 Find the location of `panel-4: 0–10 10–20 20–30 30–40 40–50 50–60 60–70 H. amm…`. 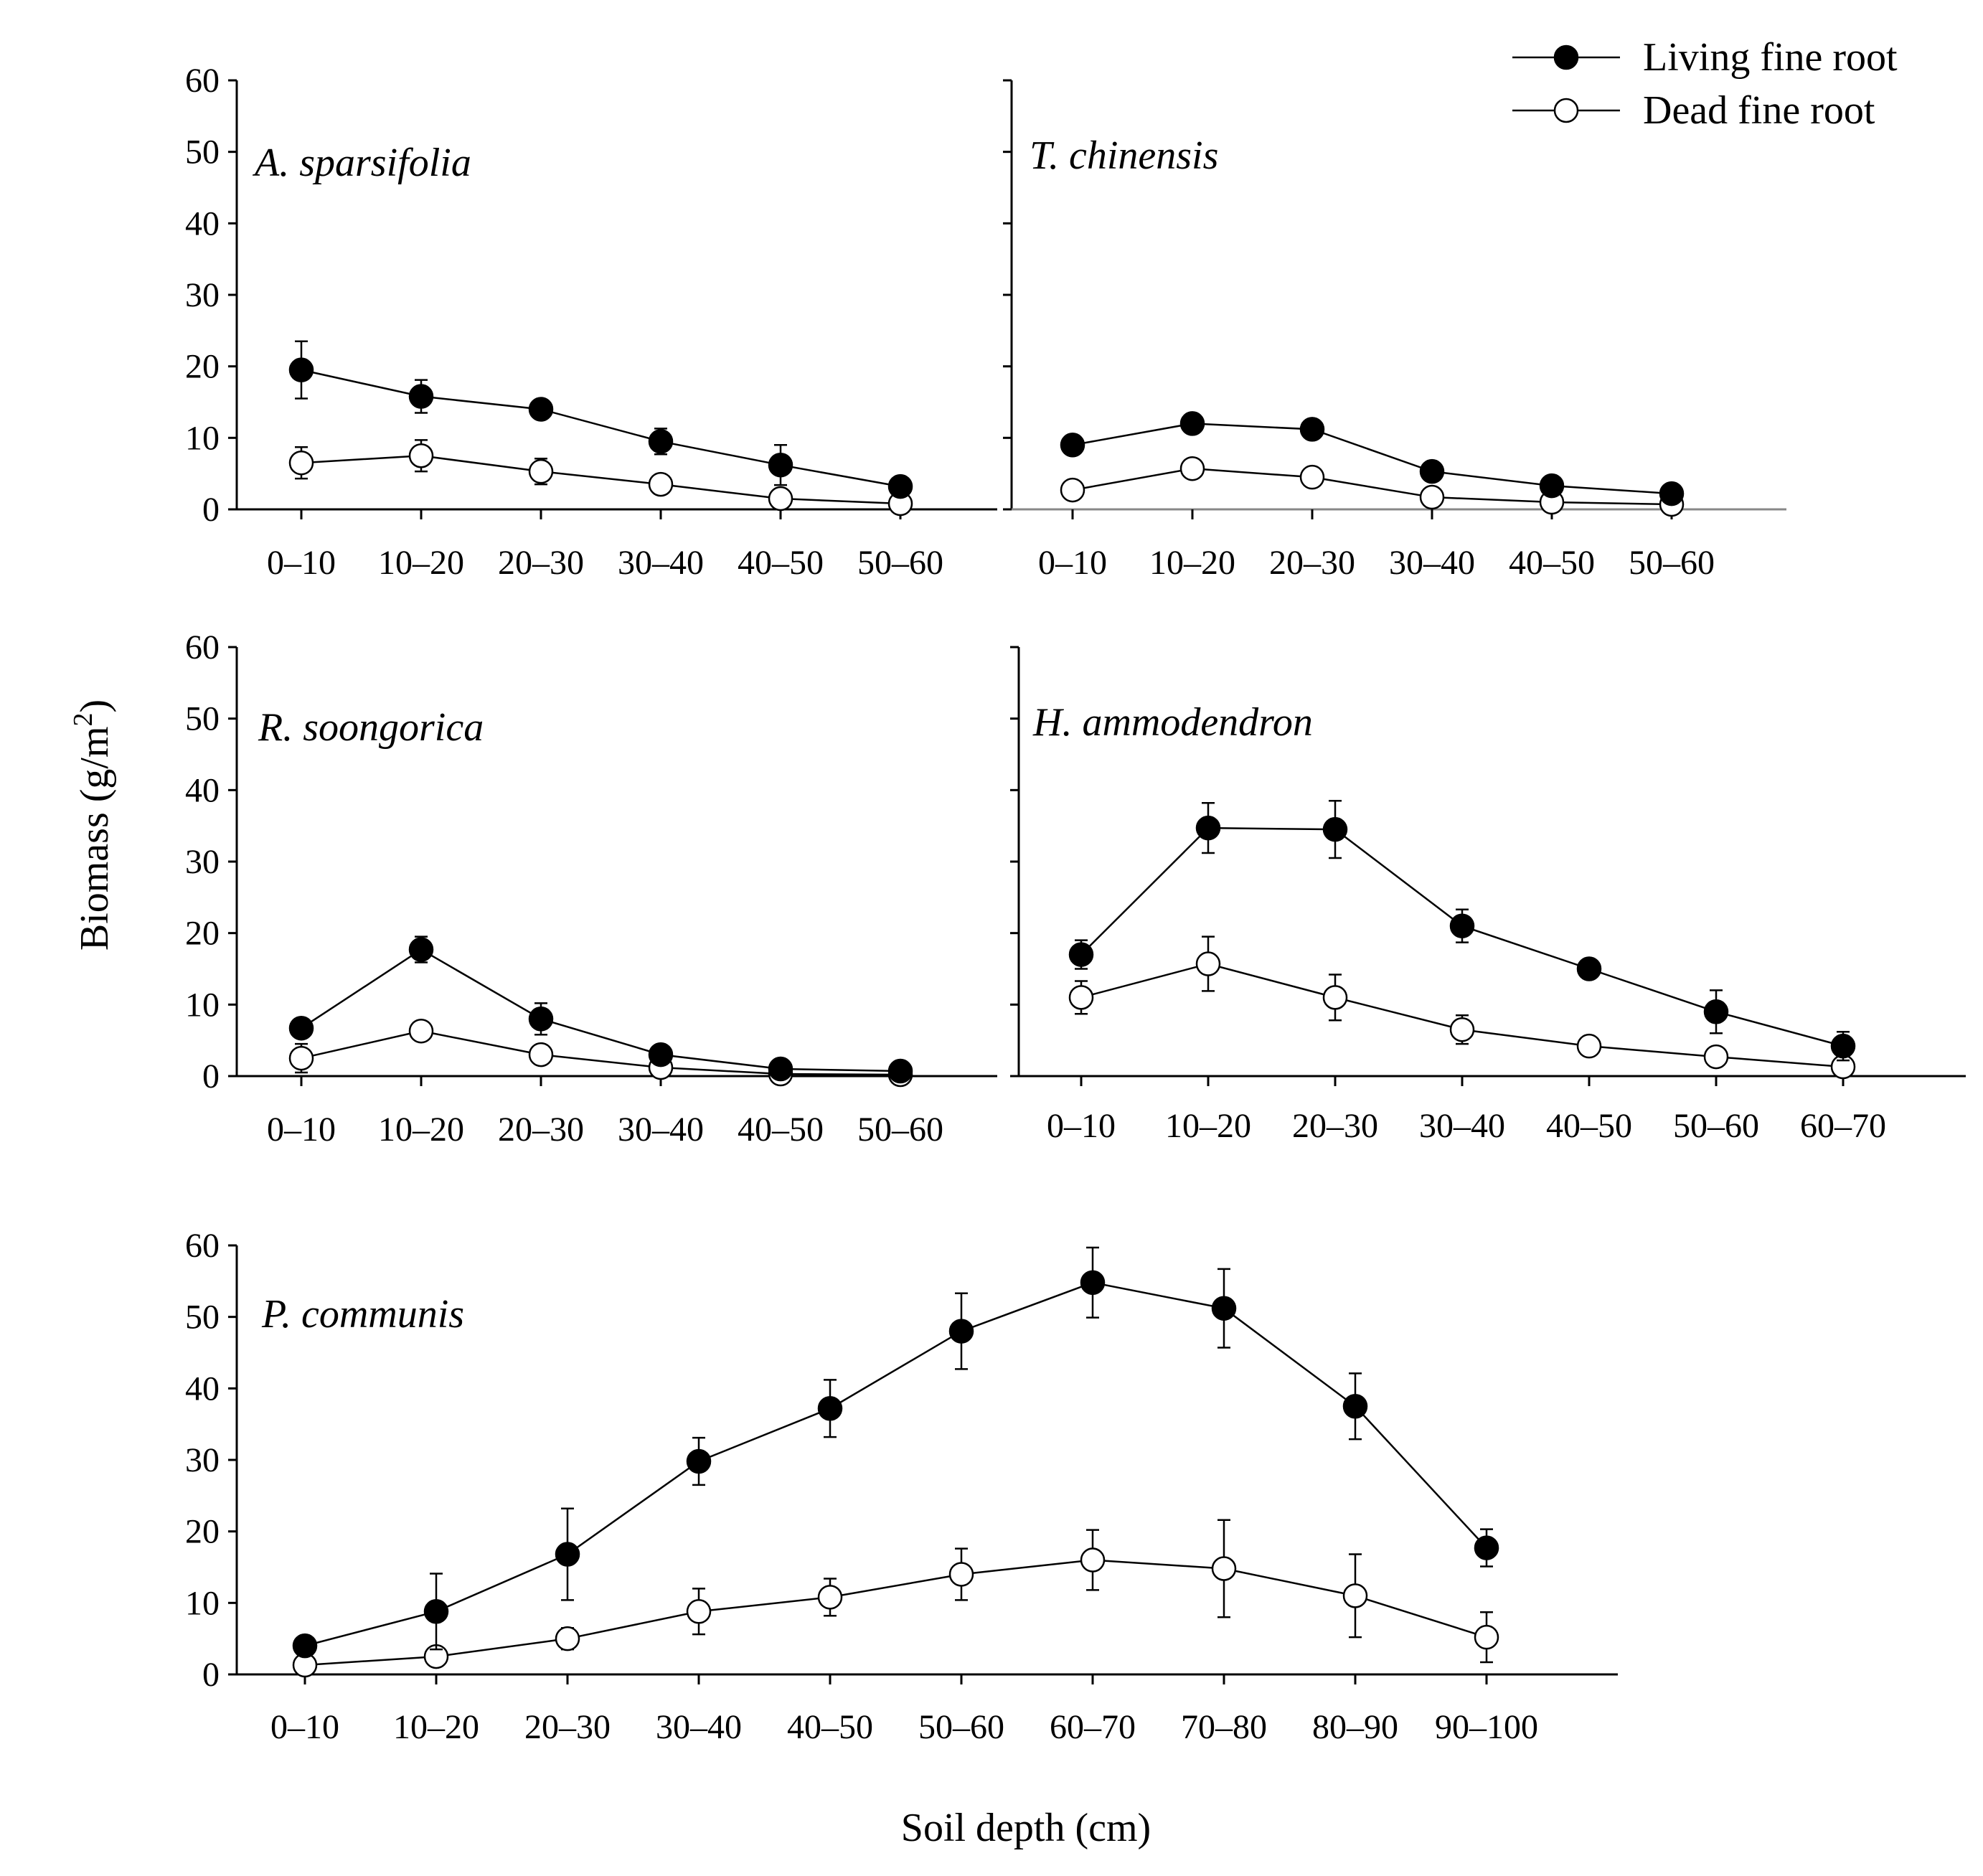

panel-4: 0–10 10–20 20–30 30–40 40–50 50–60 60–70 H. amm… is located at coordinates (1488, 896).